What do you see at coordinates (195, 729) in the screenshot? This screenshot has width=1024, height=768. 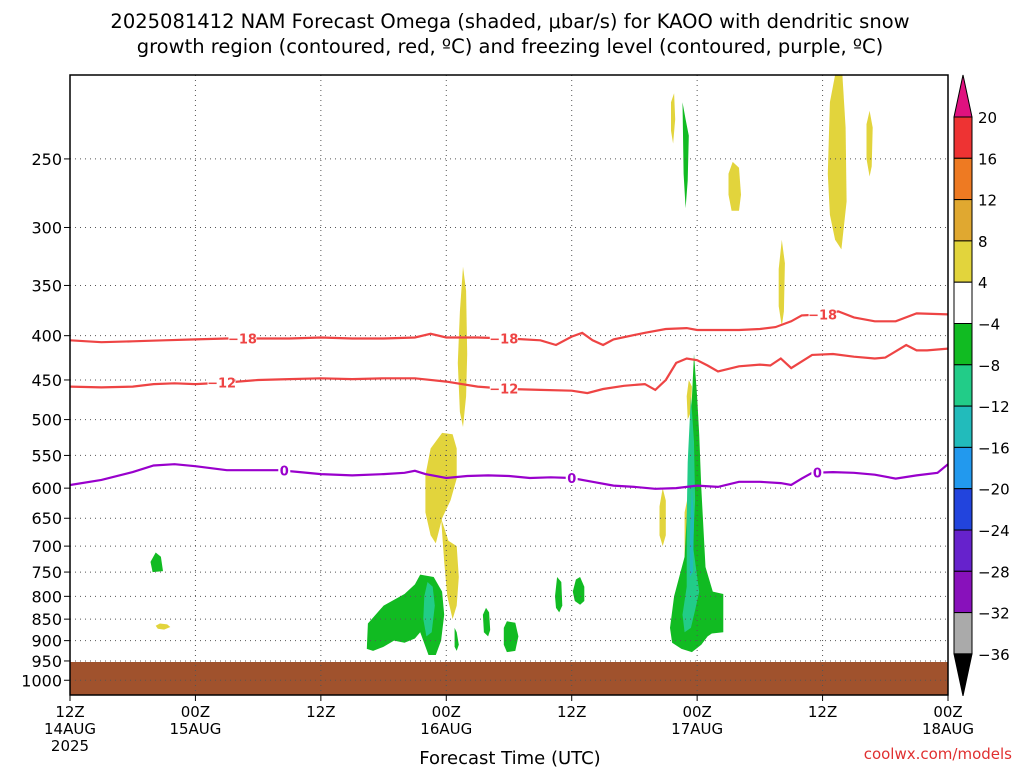 I see `x-tick-label: 15AUG` at bounding box center [195, 729].